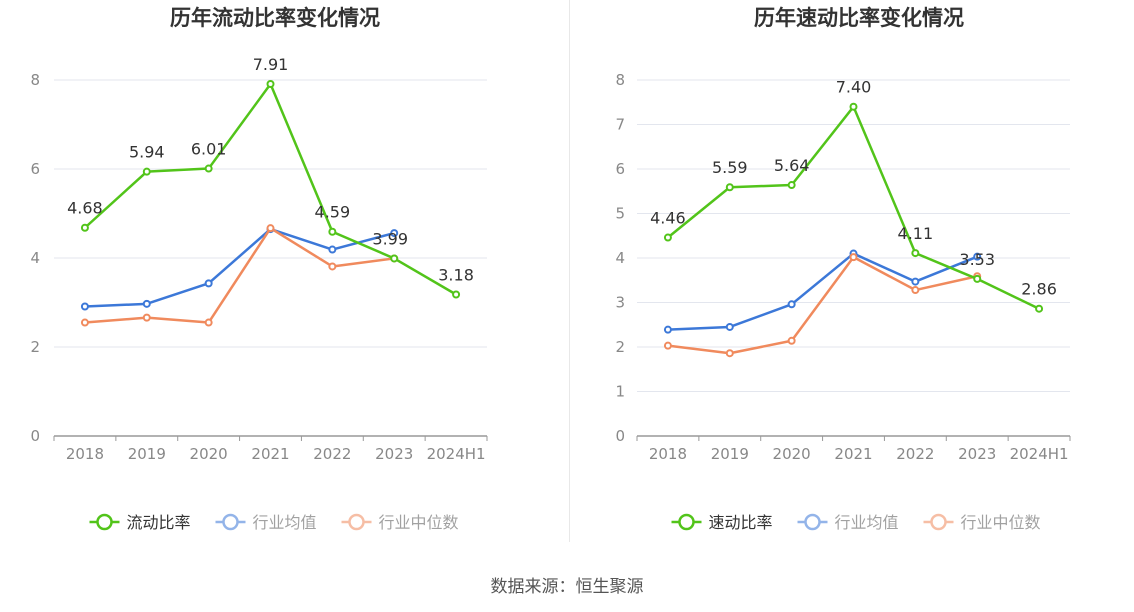  I want to click on legend: 速动比率 行业均值 行业中位数, so click(856, 522).